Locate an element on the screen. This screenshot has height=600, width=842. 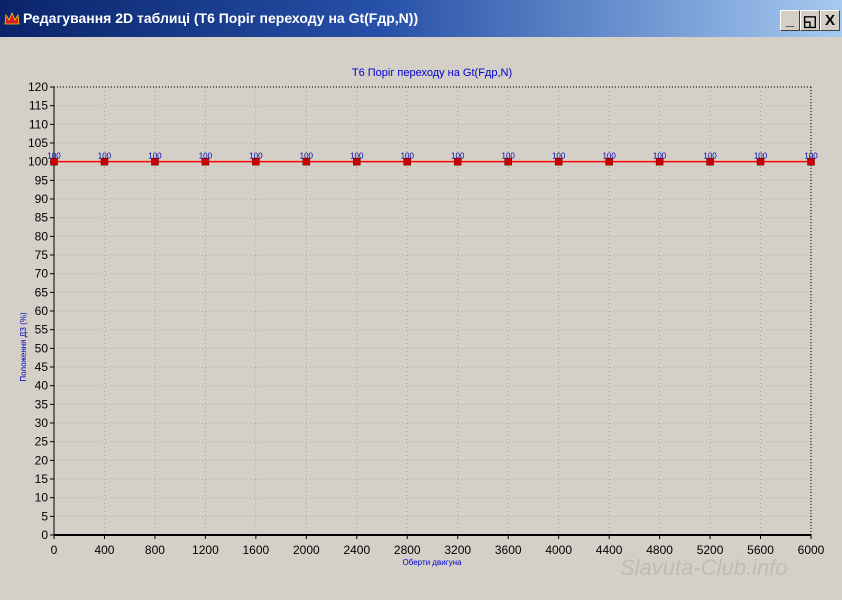
x-tick-label: 2400 is located at coordinates (356, 550).